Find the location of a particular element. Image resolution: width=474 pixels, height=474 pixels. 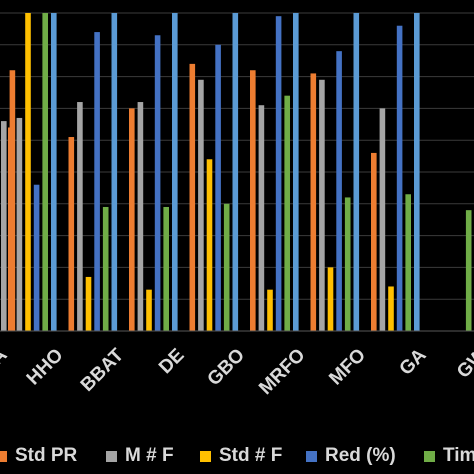

bar-std-pr-mrfo is located at coordinates (253, 201).